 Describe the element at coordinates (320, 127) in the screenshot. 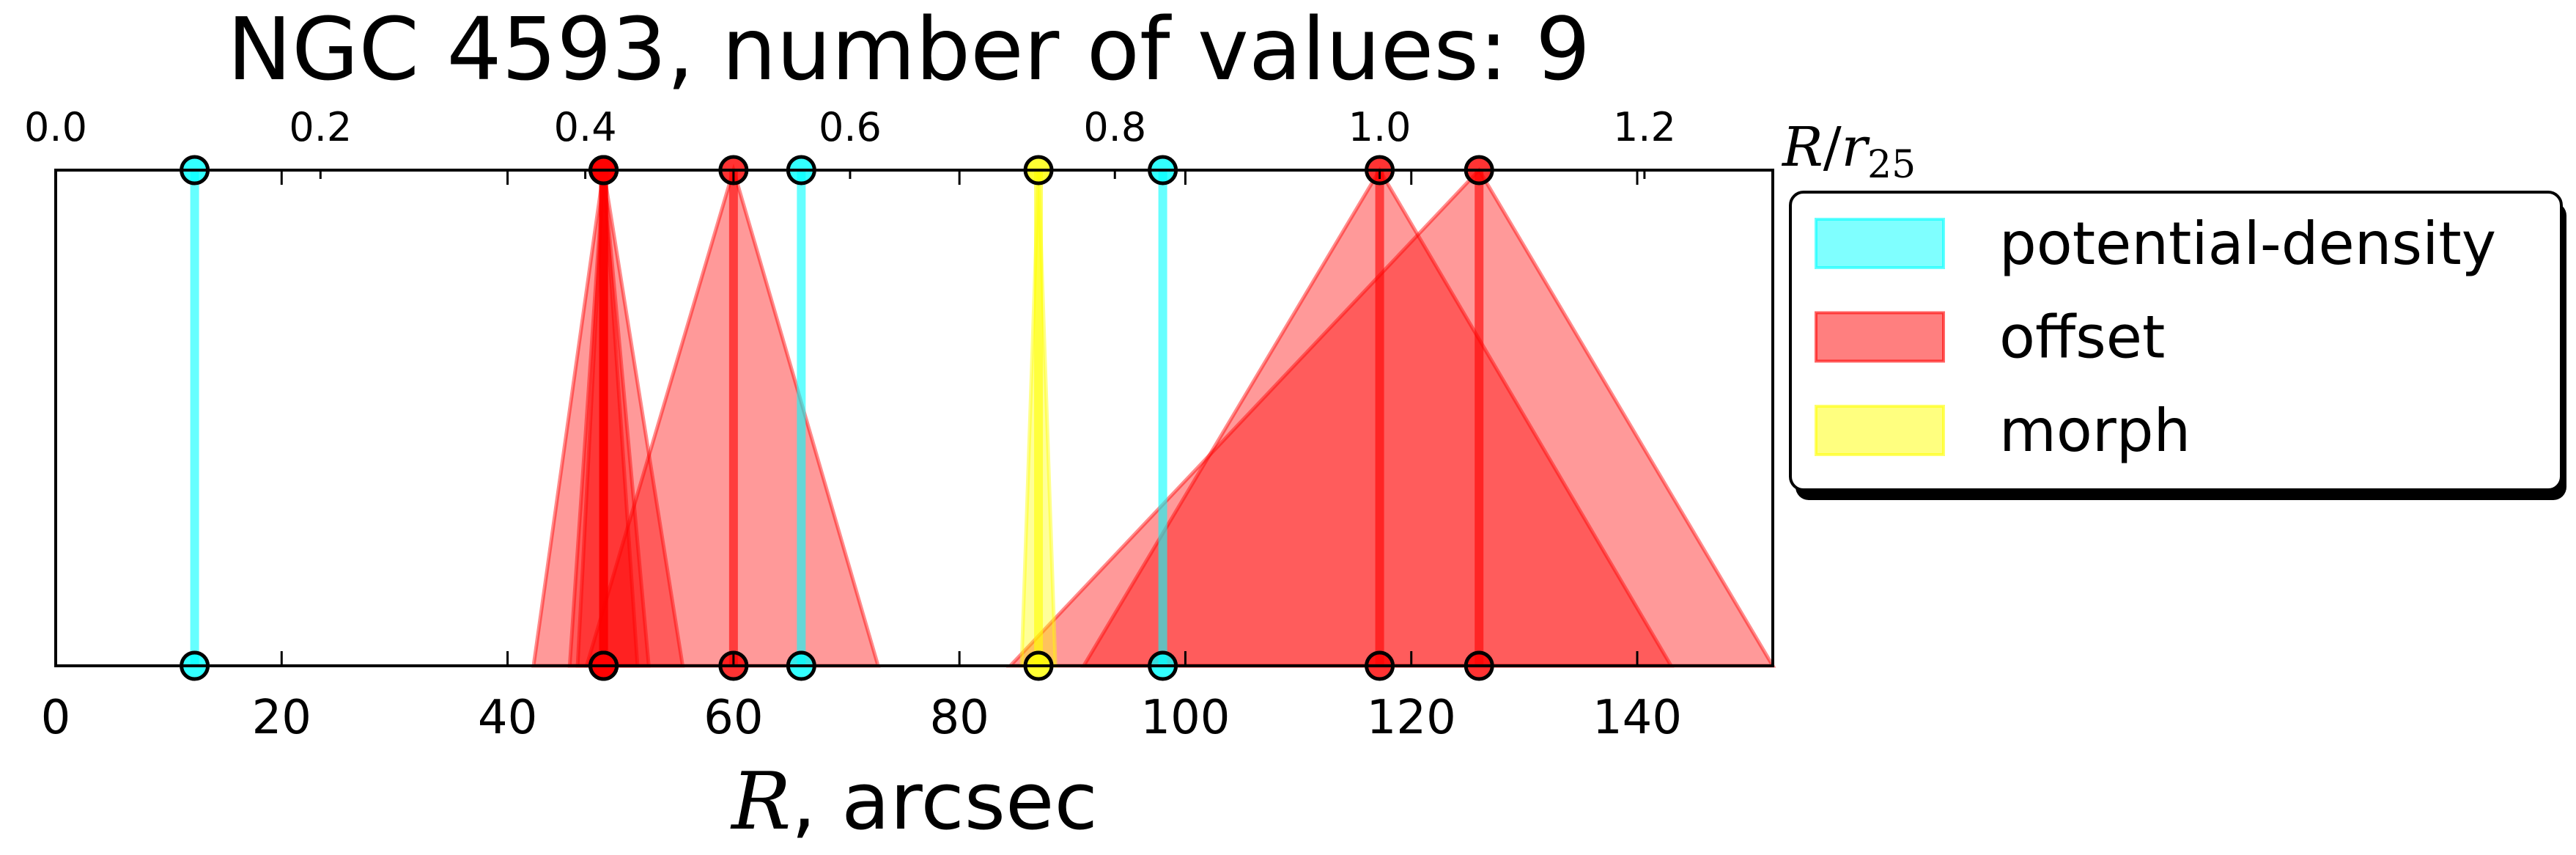

I see `top-tick-label: 0.2` at that location.